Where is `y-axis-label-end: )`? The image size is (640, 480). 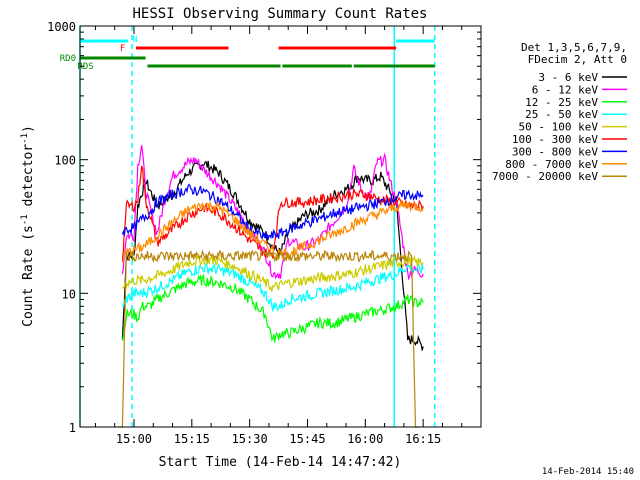
y-axis-label-end: ) is located at coordinates (28, 129).